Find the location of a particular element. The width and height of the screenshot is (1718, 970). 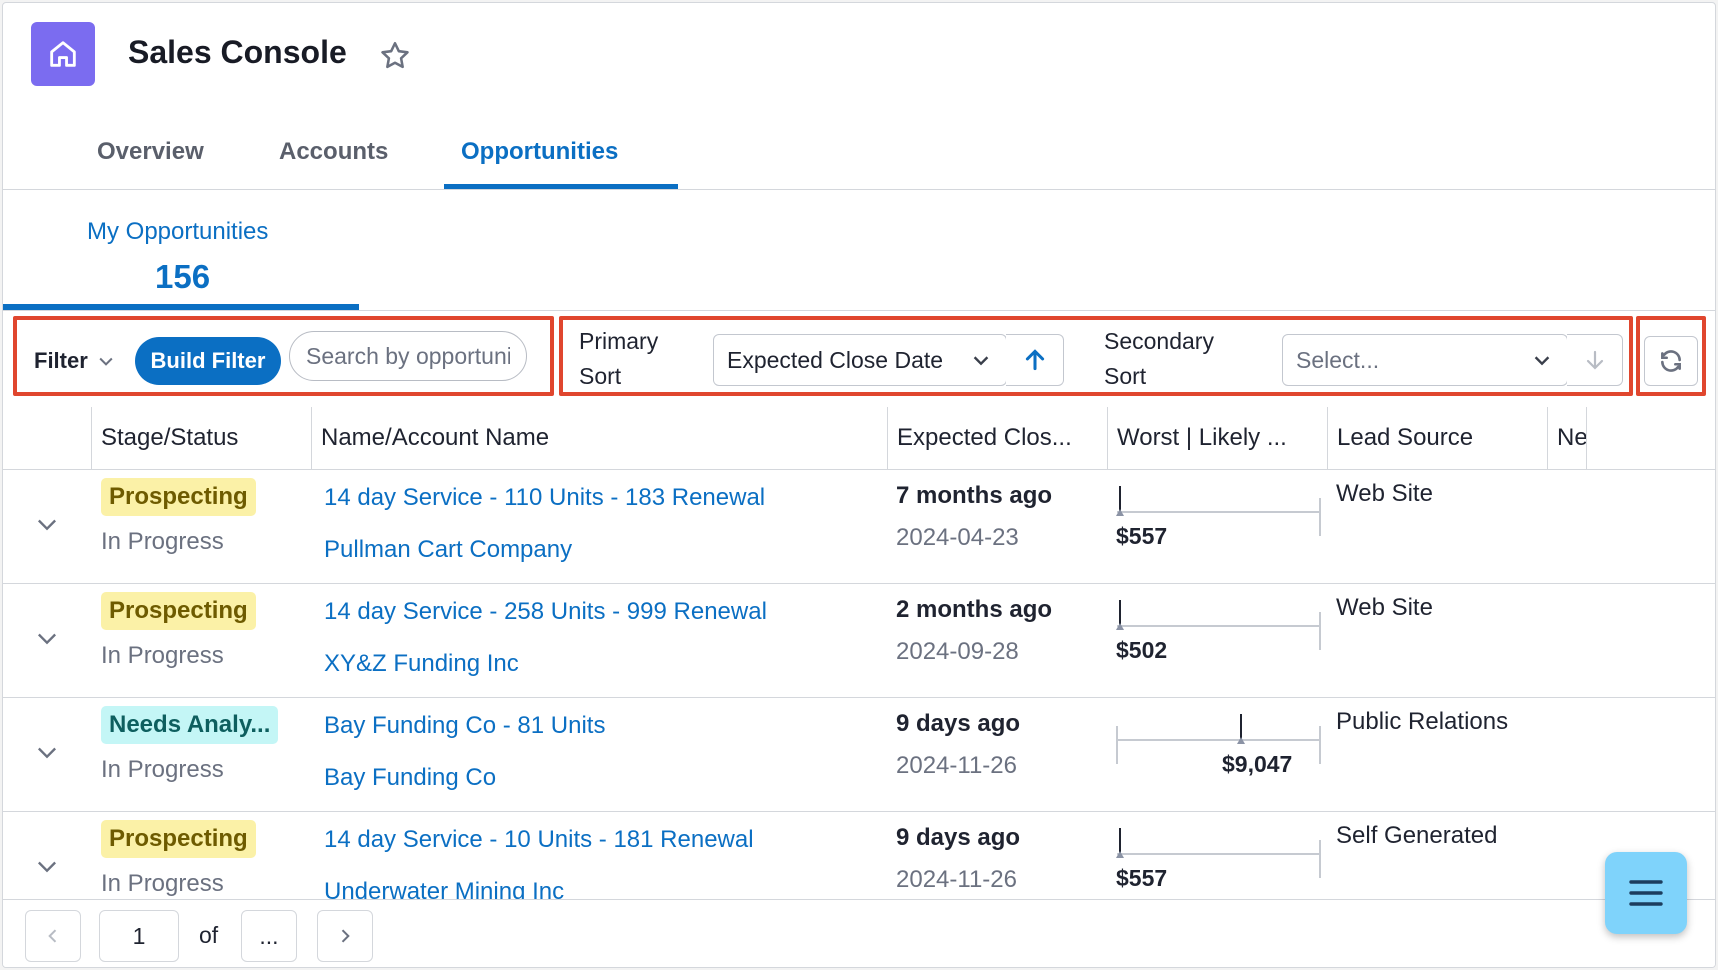

previous-page-button is located at coordinates (53, 936).